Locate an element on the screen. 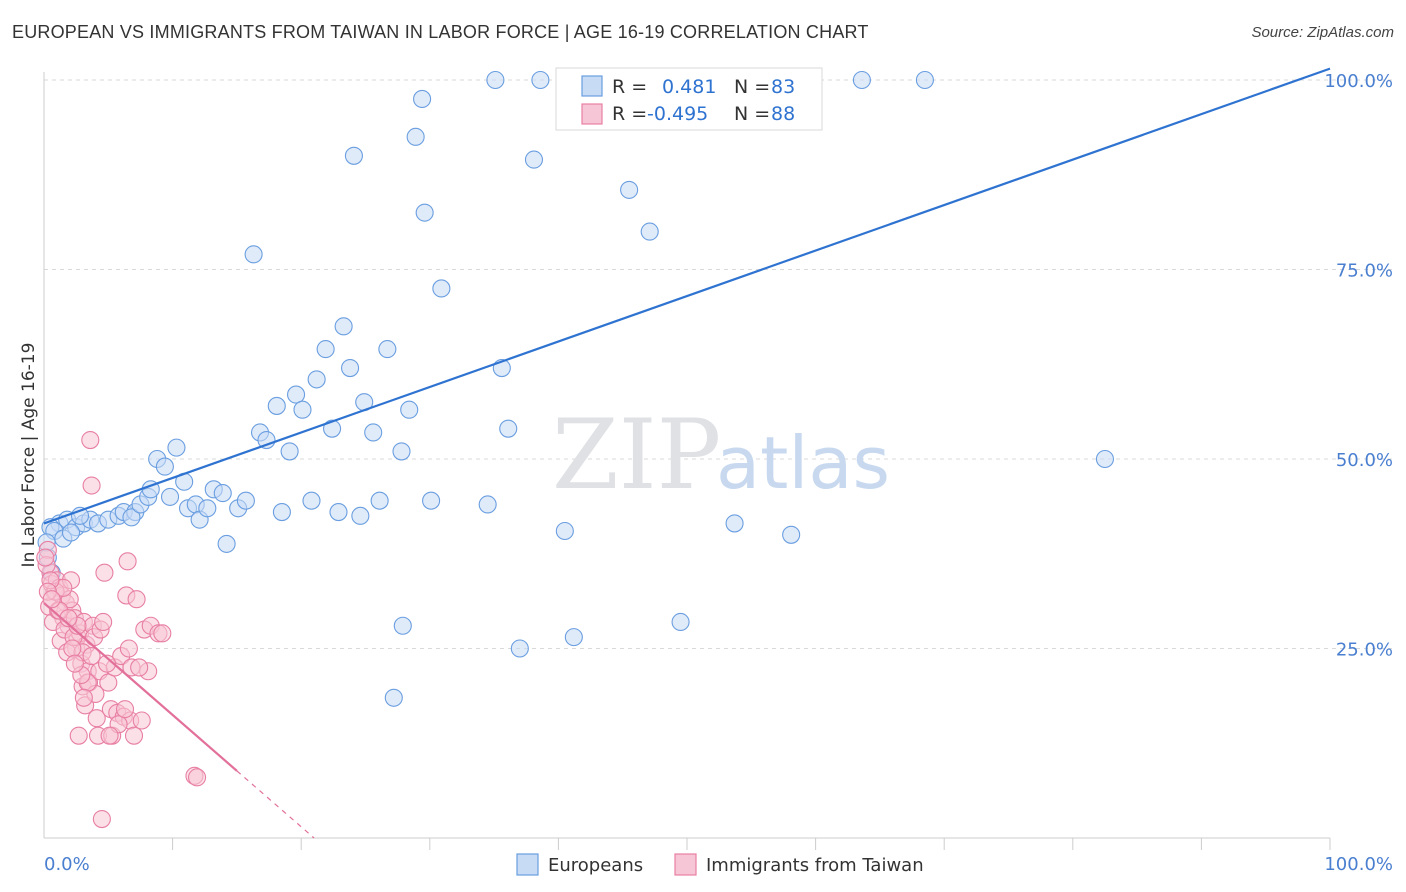 Image resolution: width=1406 pixels, height=892 pixels. series-legend-taiwan: Immigrants from Taiwan is located at coordinates (815, 865).